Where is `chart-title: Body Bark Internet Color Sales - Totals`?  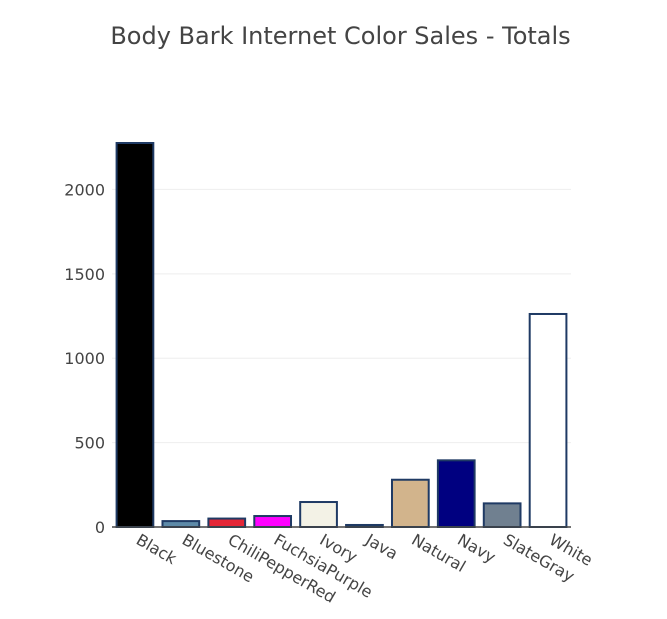
chart-title: Body Bark Internet Color Sales - Totals is located at coordinates (340, 36).